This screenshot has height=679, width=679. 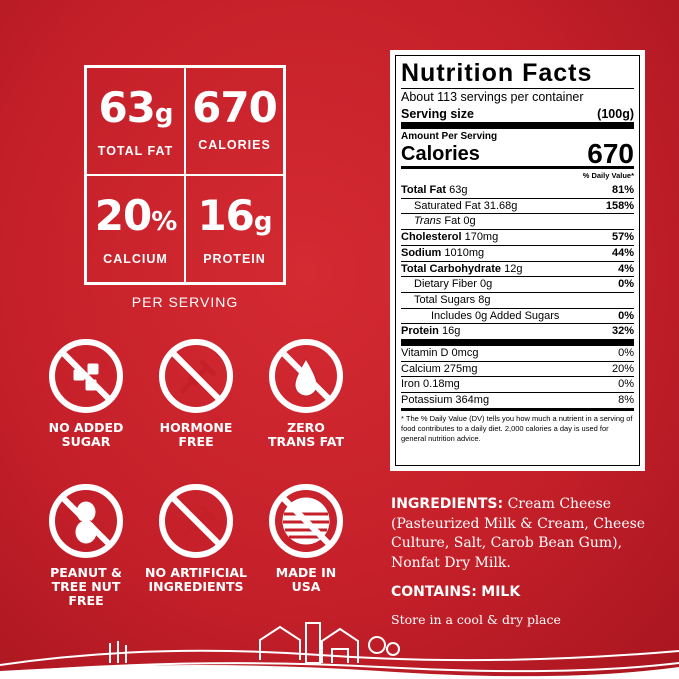 I want to click on badge-line: MADE IN, so click(x=306, y=572).